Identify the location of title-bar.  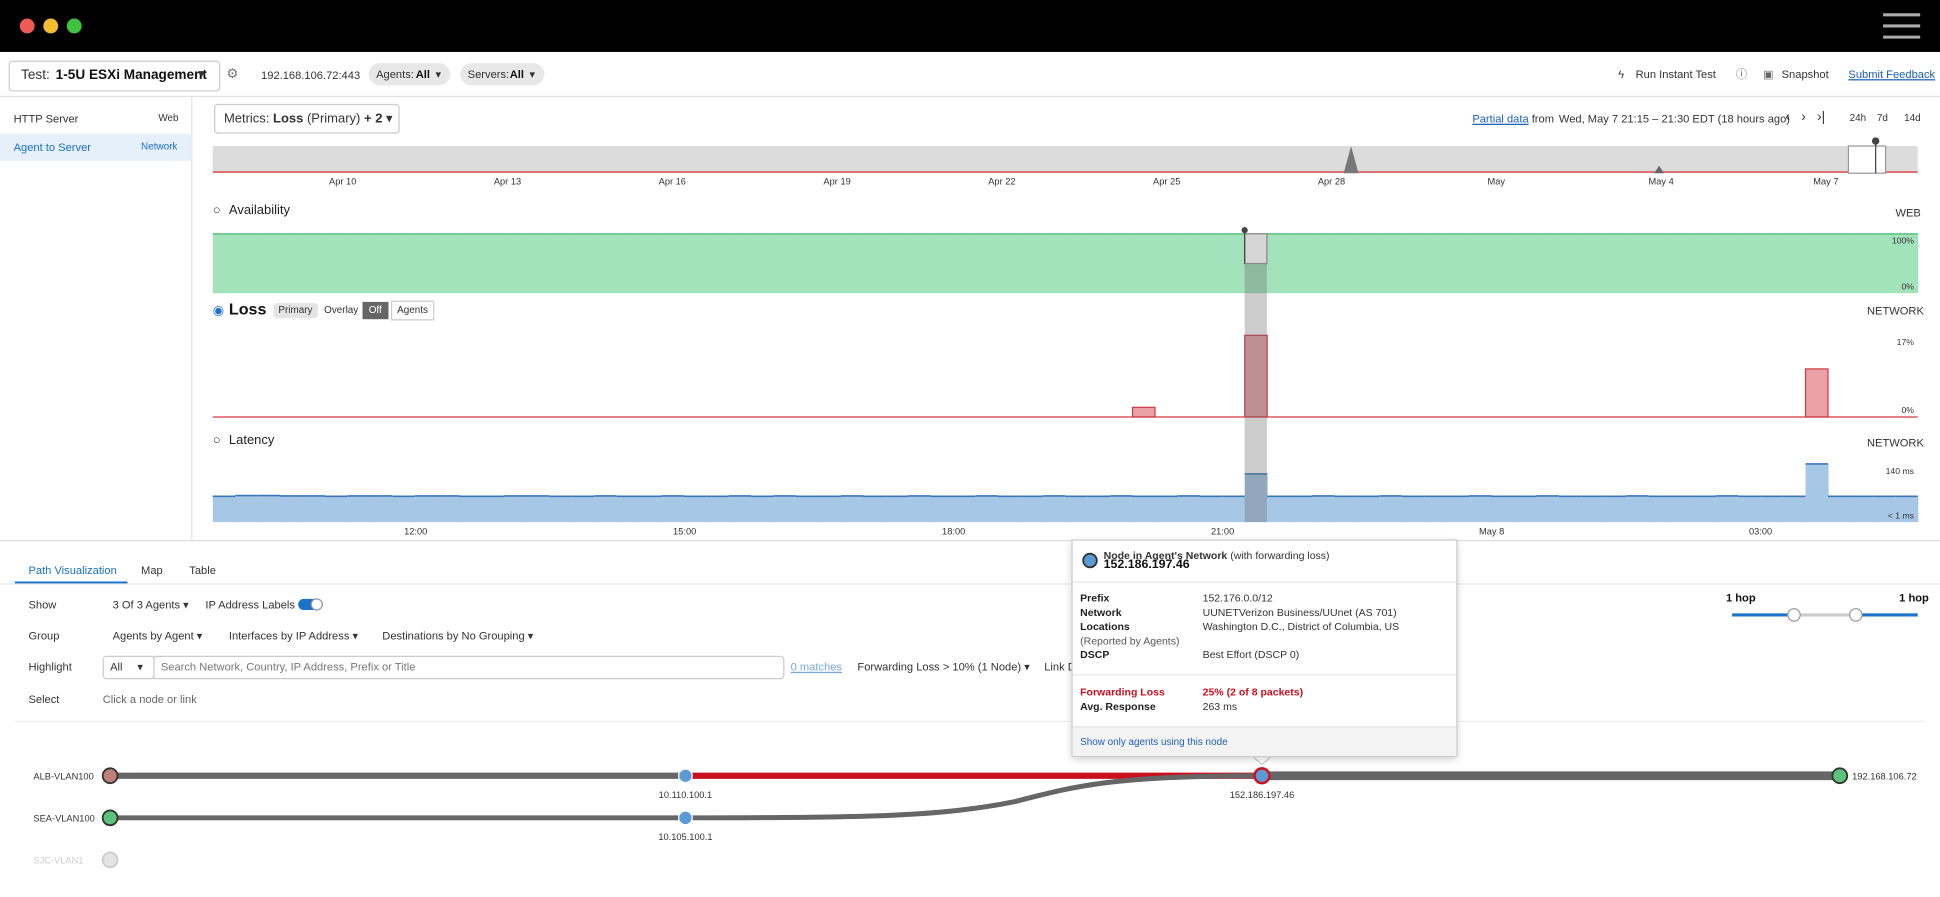
(970, 26).